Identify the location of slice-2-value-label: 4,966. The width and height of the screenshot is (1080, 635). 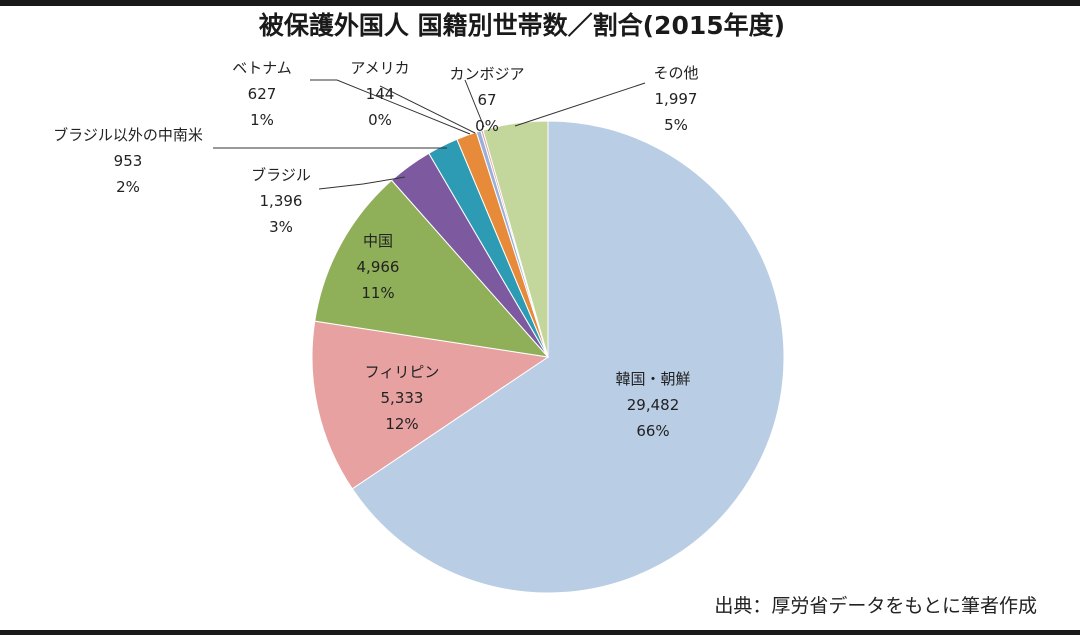
(378, 267).